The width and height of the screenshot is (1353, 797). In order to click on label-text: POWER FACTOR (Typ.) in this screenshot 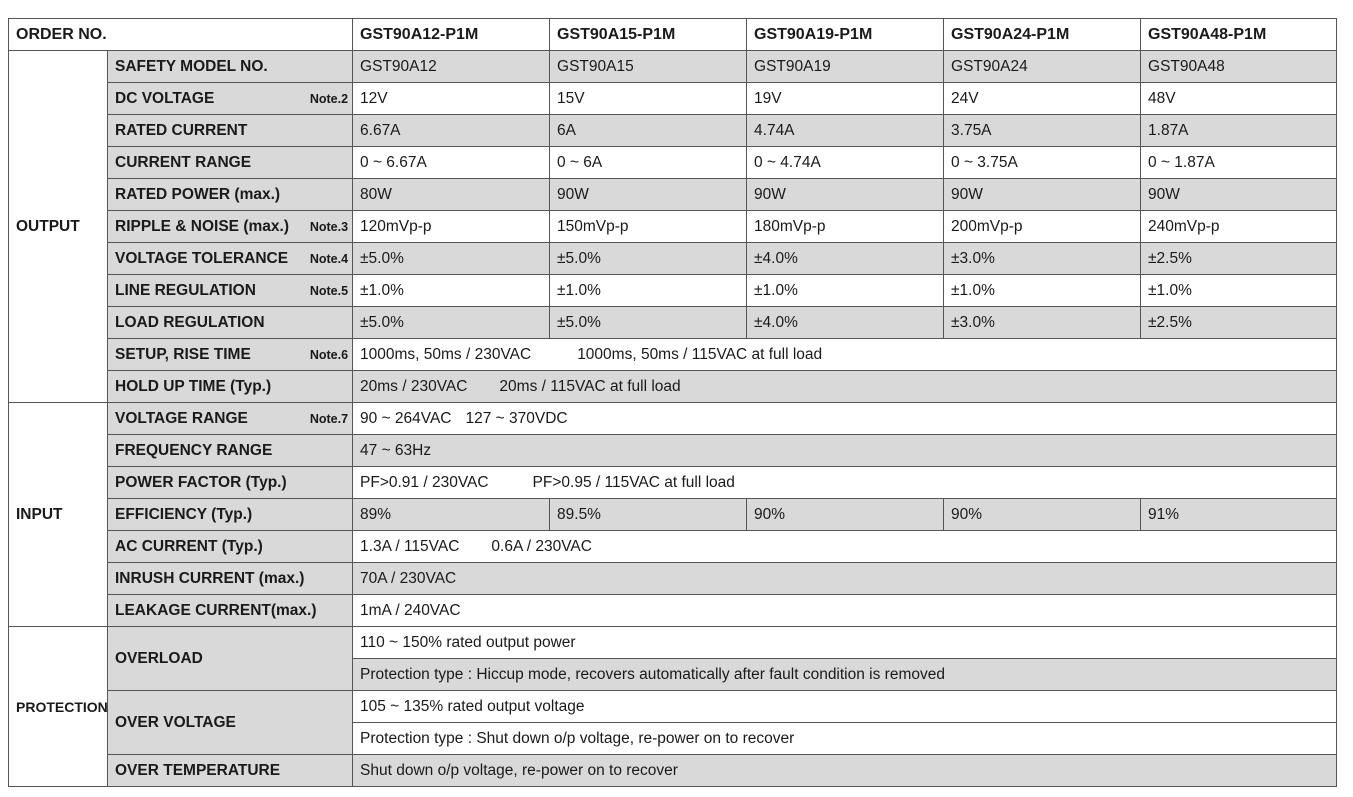, I will do `click(201, 482)`.